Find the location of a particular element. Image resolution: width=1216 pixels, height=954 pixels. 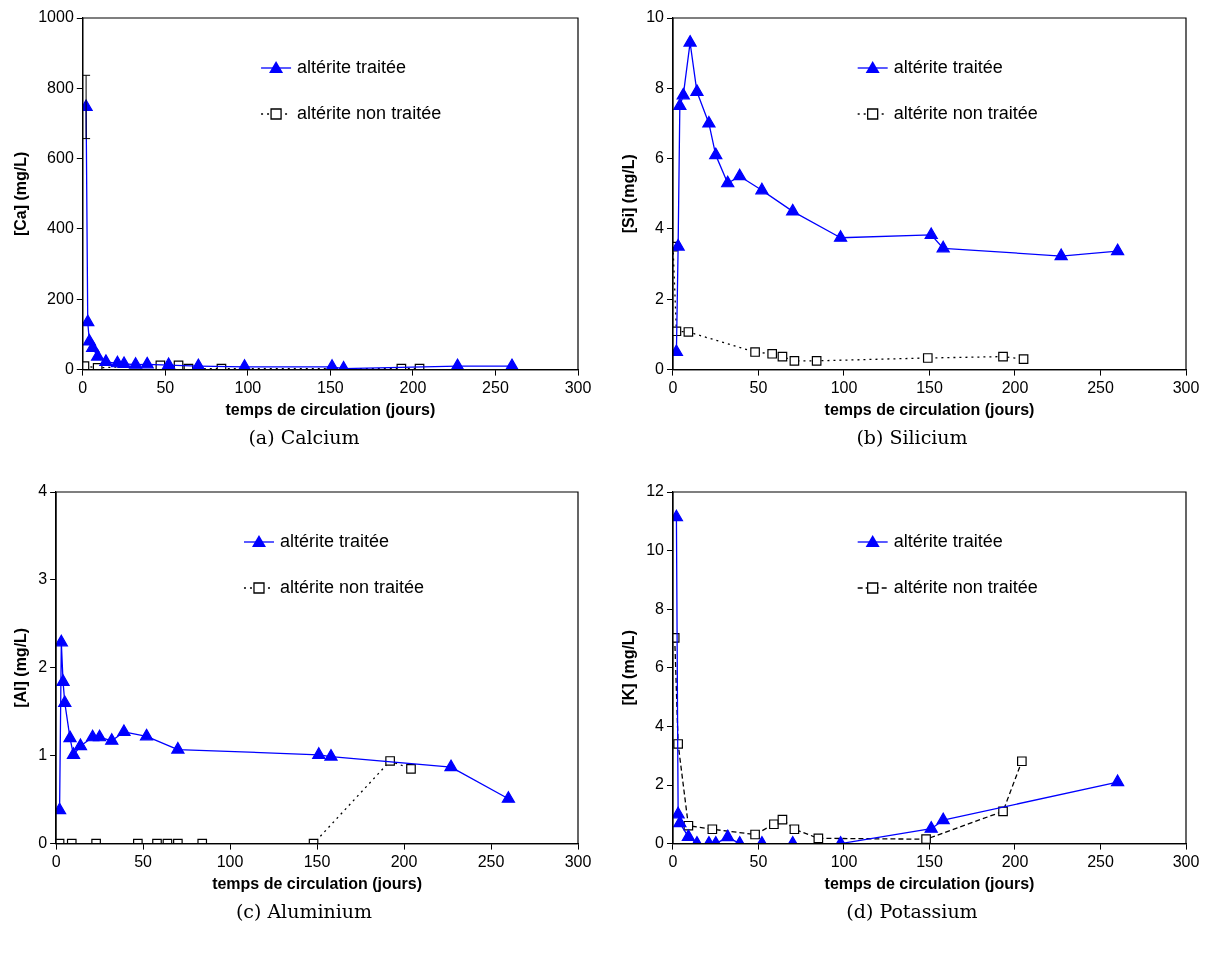

y-axis-title: [K] (mg/L) is located at coordinates (629, 668).